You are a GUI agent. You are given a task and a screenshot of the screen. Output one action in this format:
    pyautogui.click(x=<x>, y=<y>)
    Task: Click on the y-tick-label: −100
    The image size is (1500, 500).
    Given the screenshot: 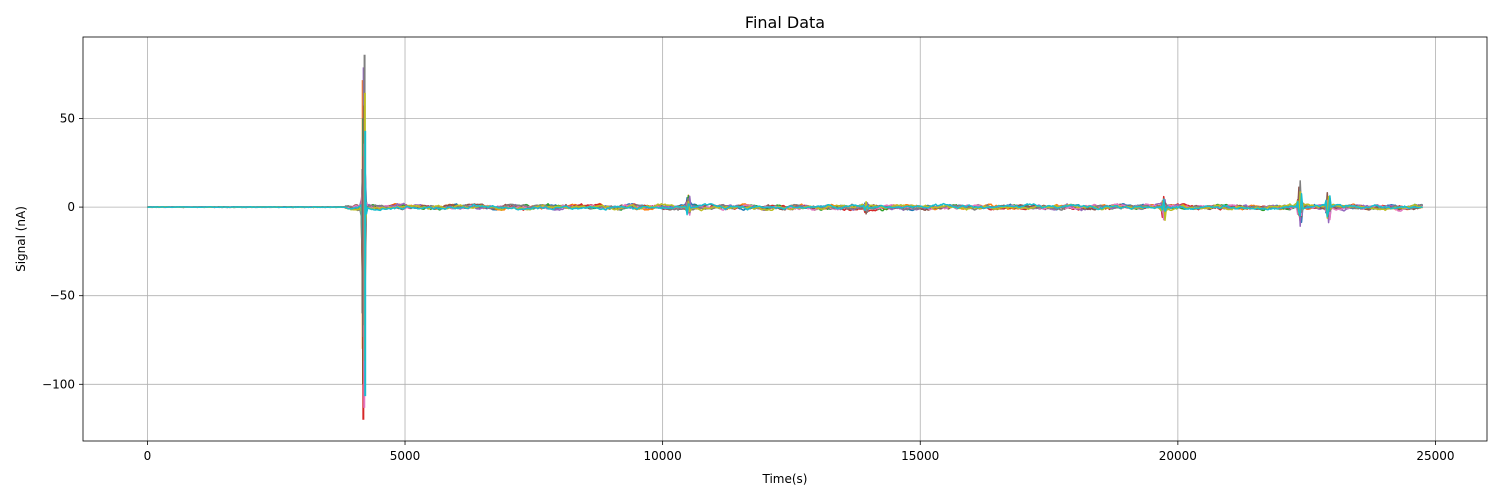 What is the action you would take?
    pyautogui.click(x=58, y=384)
    